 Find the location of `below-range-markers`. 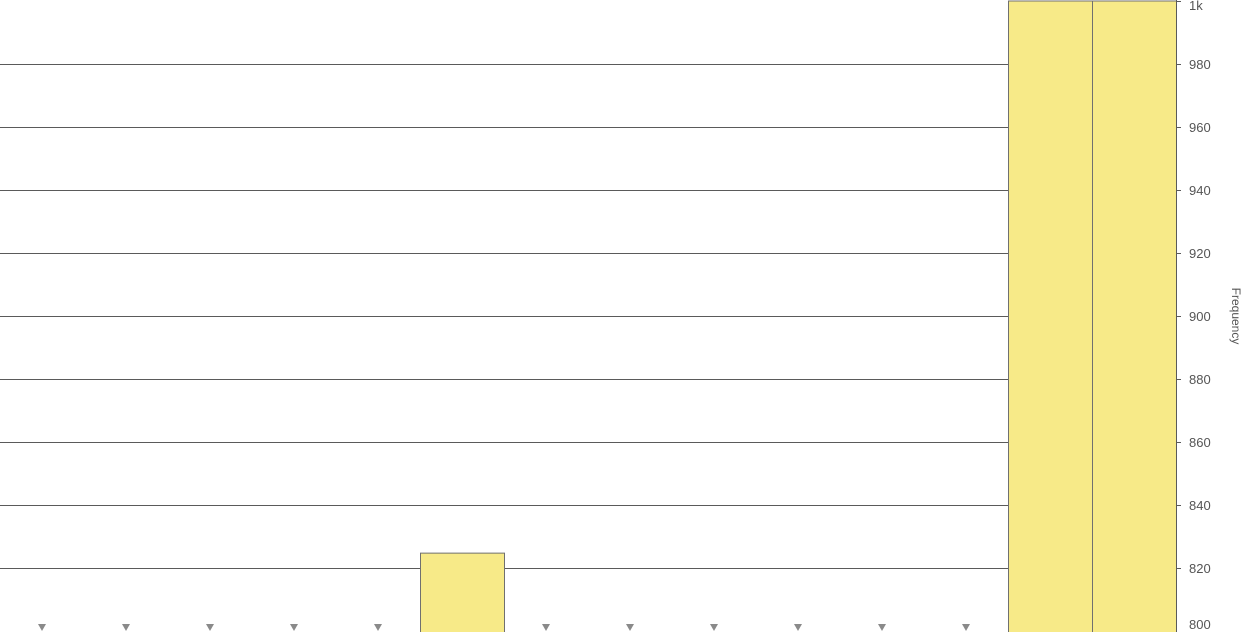

below-range-markers is located at coordinates (504, 627).